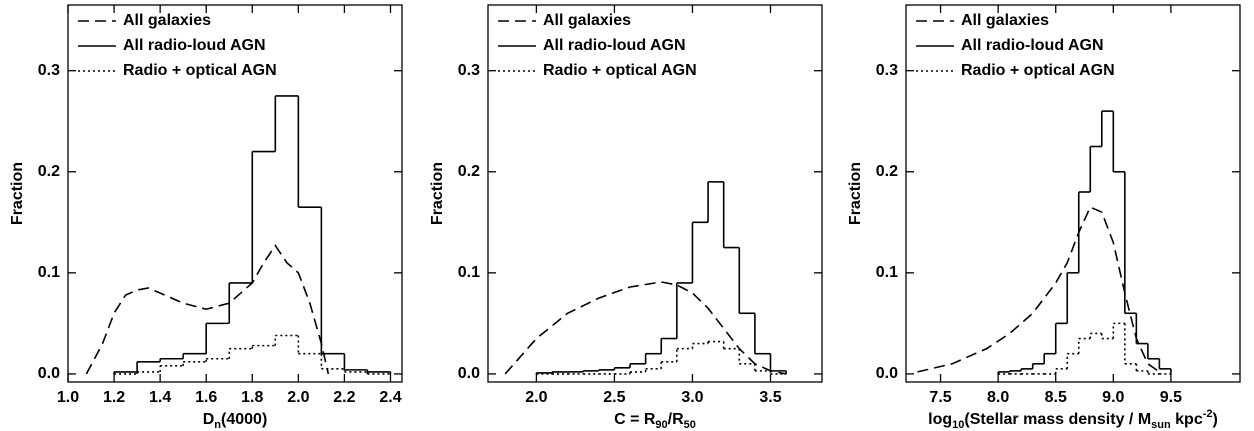 Image resolution: width=1254 pixels, height=431 pixels. I want to click on x-axis-label-part: 50, so click(690, 425).